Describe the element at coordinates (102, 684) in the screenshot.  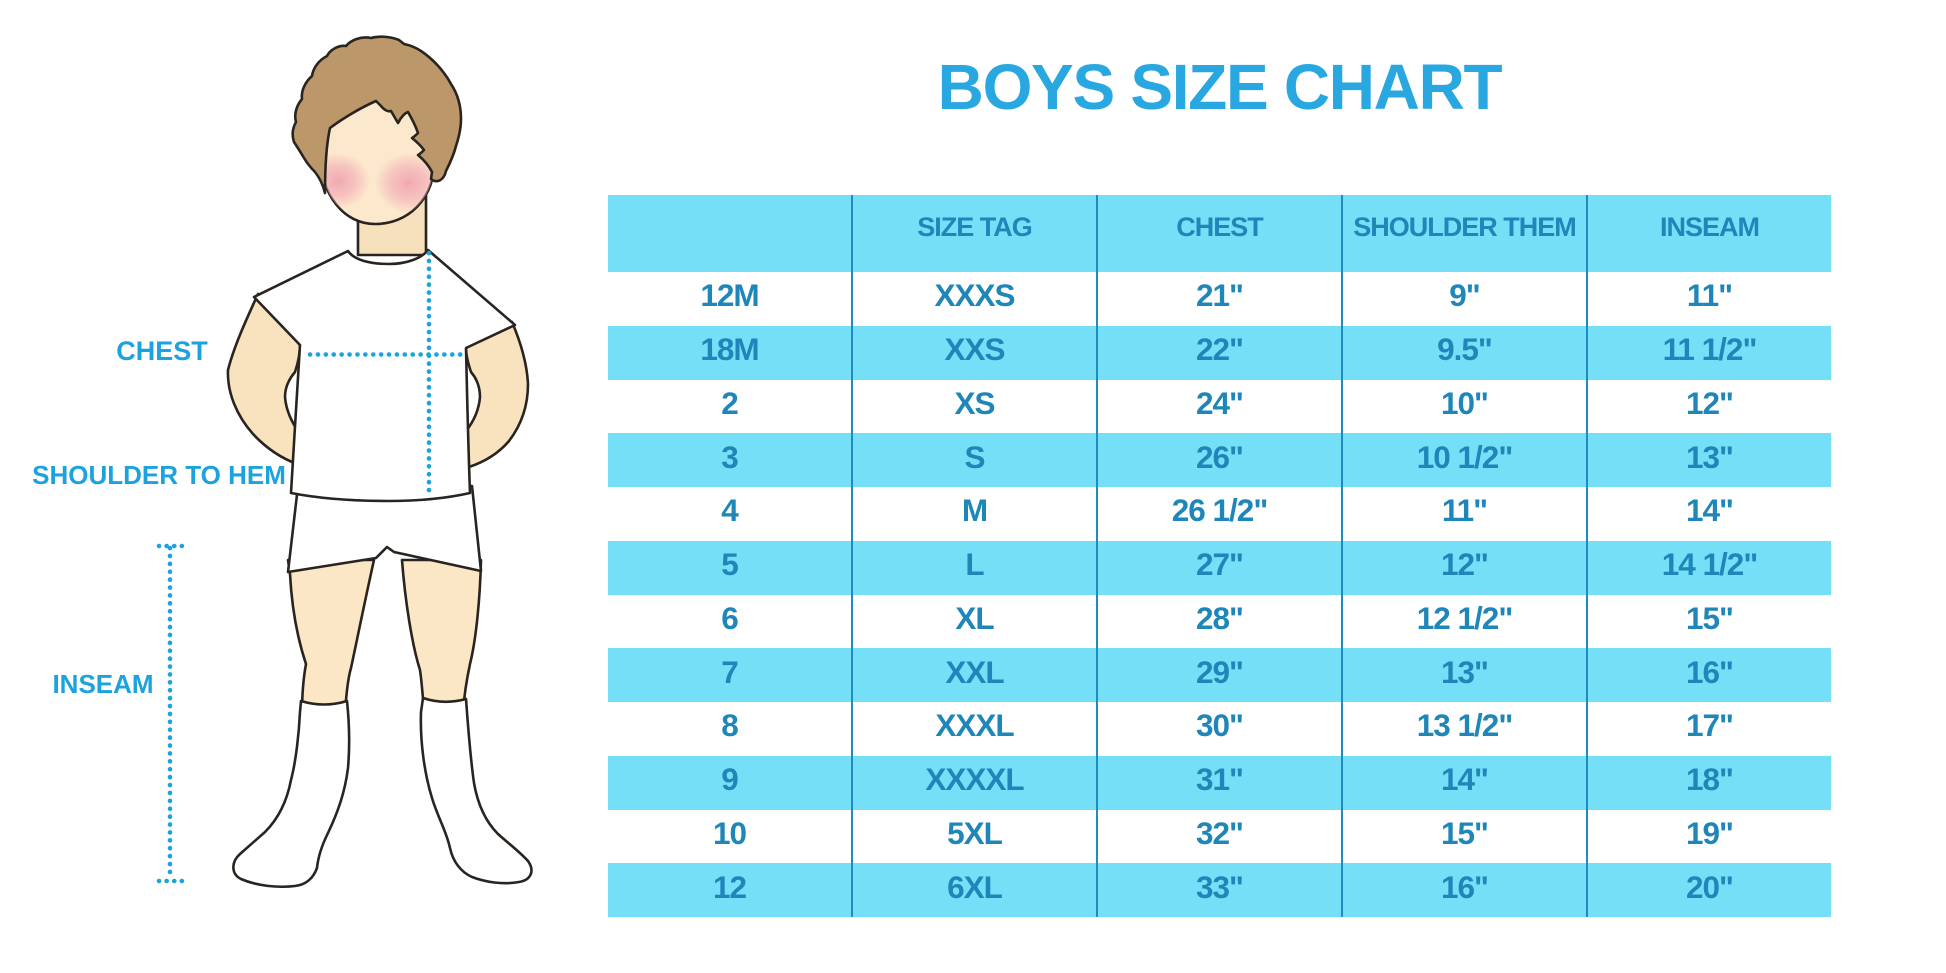
I see `svg-text: INSEAM` at that location.